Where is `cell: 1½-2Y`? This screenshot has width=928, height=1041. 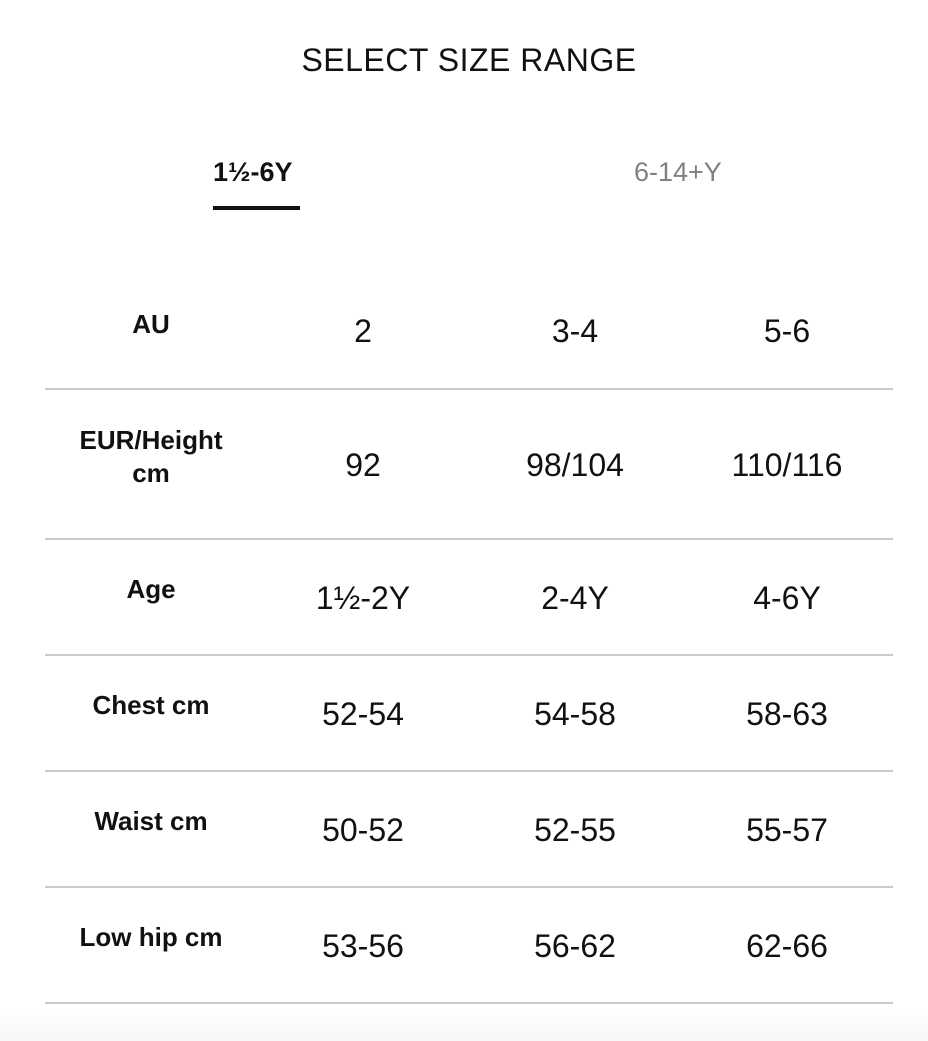
cell: 1½-2Y is located at coordinates (363, 598).